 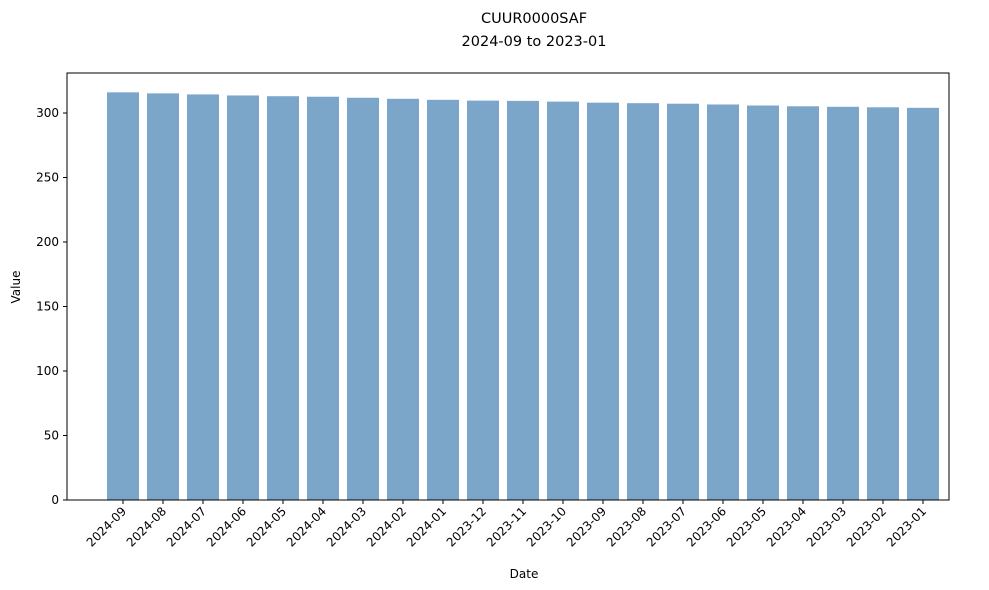 What do you see at coordinates (55, 500) in the screenshot?
I see `y-tick-label: 0` at bounding box center [55, 500].